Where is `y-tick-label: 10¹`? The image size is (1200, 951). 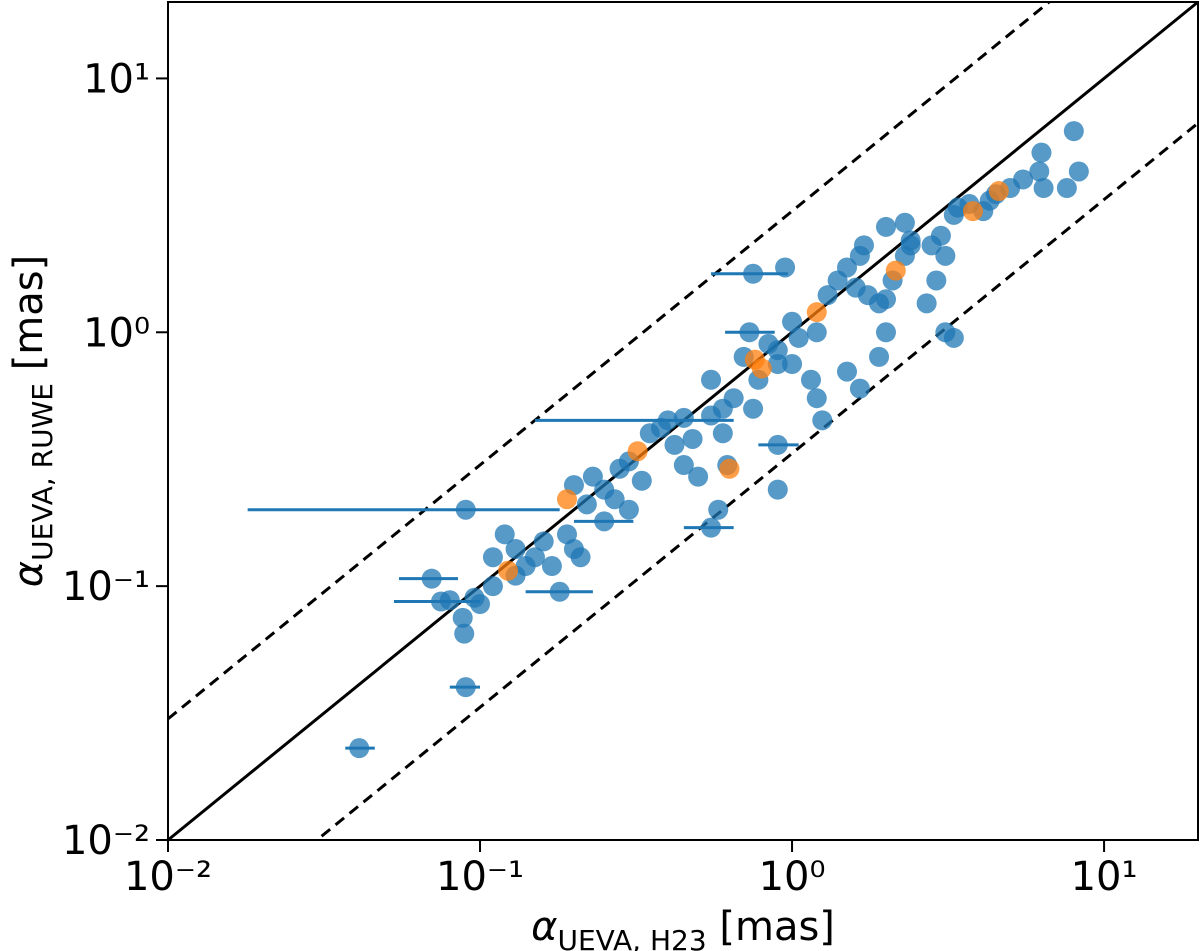
y-tick-label: 10¹ is located at coordinates (116, 79).